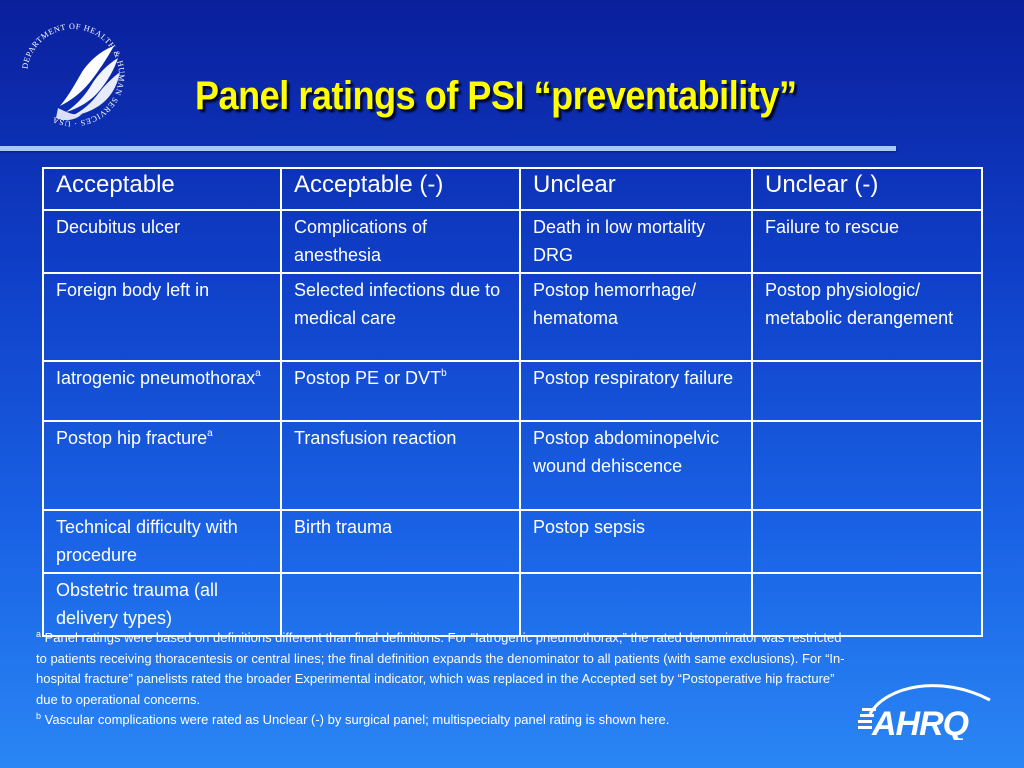 This screenshot has height=768, width=1024. What do you see at coordinates (867, 241) in the screenshot?
I see `table-cell: Failure to rescue` at bounding box center [867, 241].